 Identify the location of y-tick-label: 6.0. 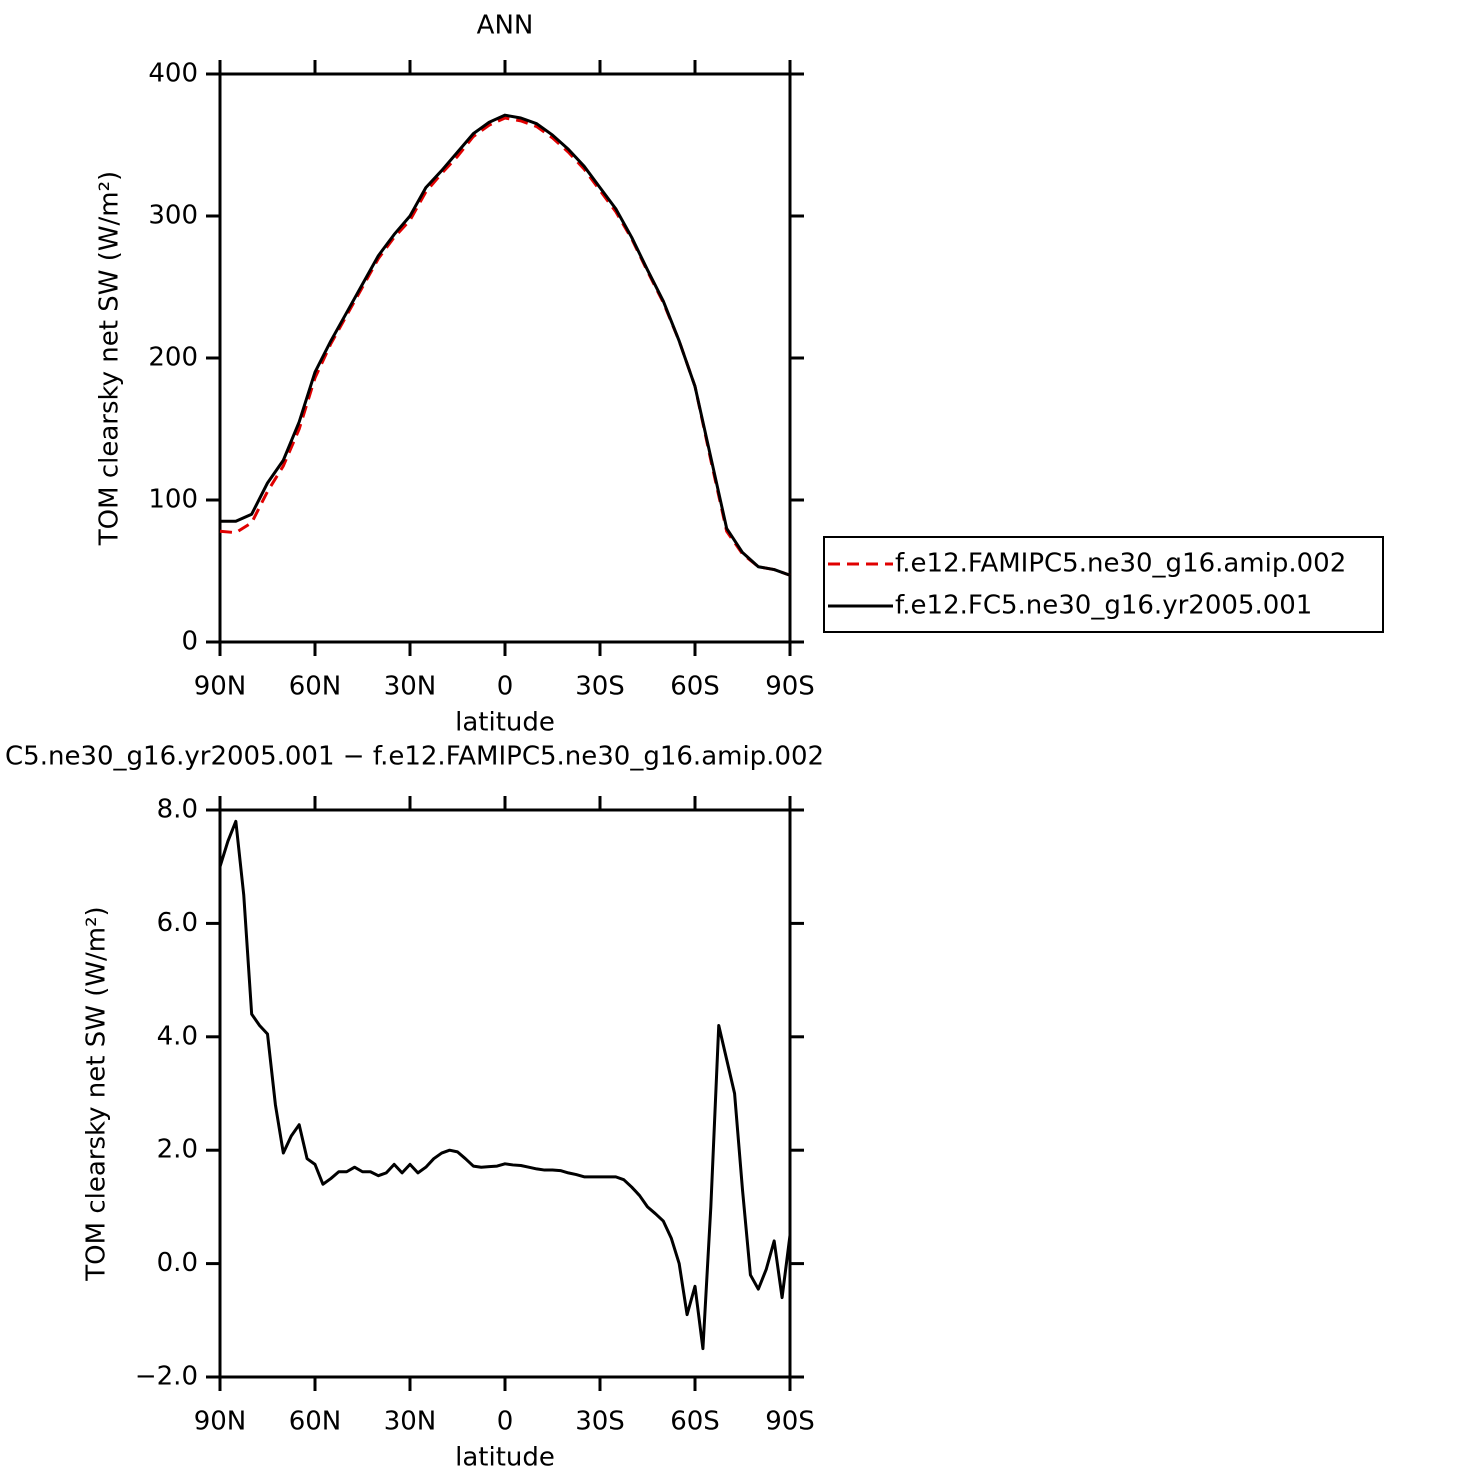
(177, 923).